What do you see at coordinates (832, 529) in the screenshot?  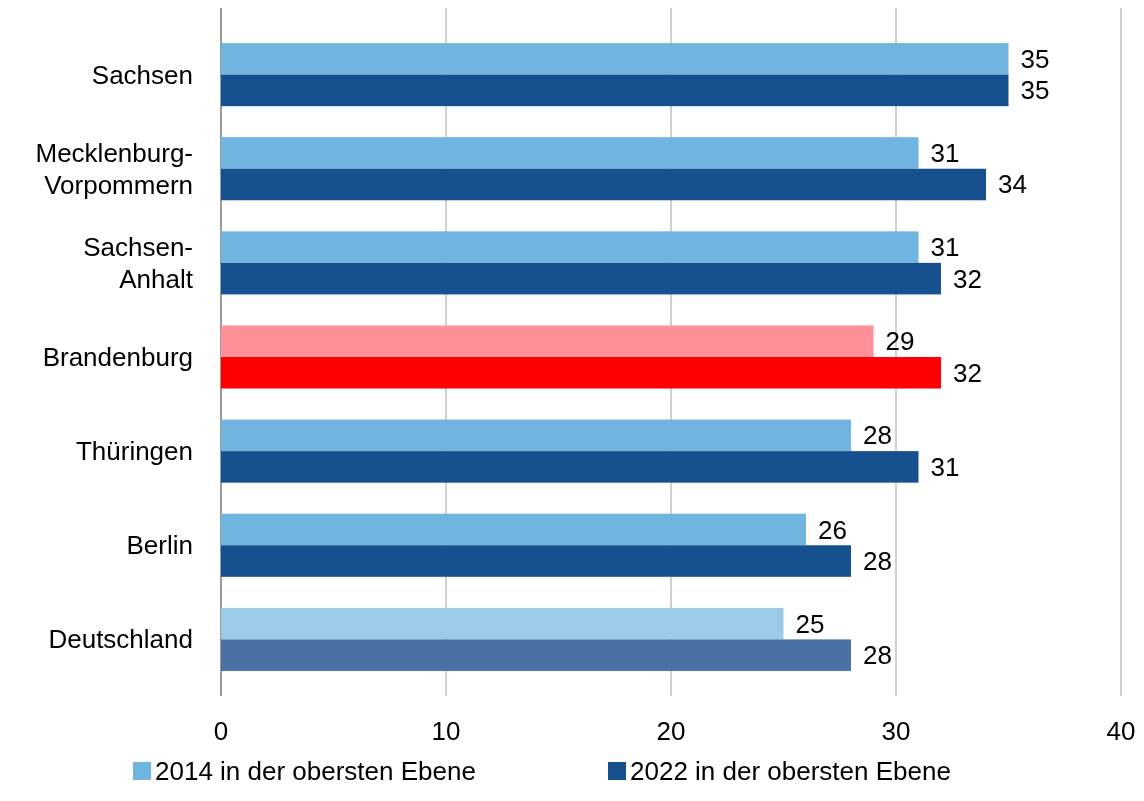 I see `data-label: 26` at bounding box center [832, 529].